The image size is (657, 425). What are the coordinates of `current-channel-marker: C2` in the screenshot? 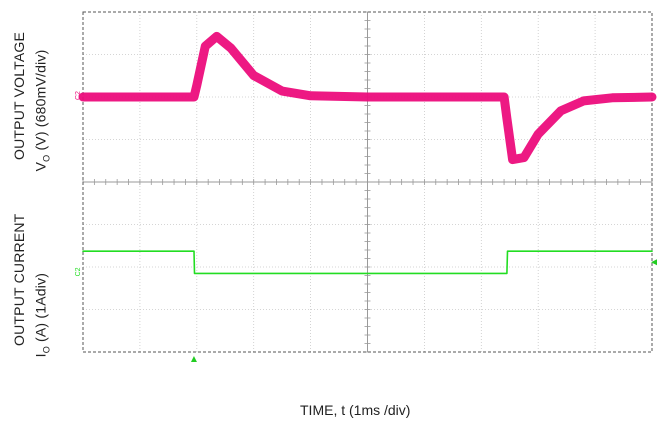 It's located at (78, 271).